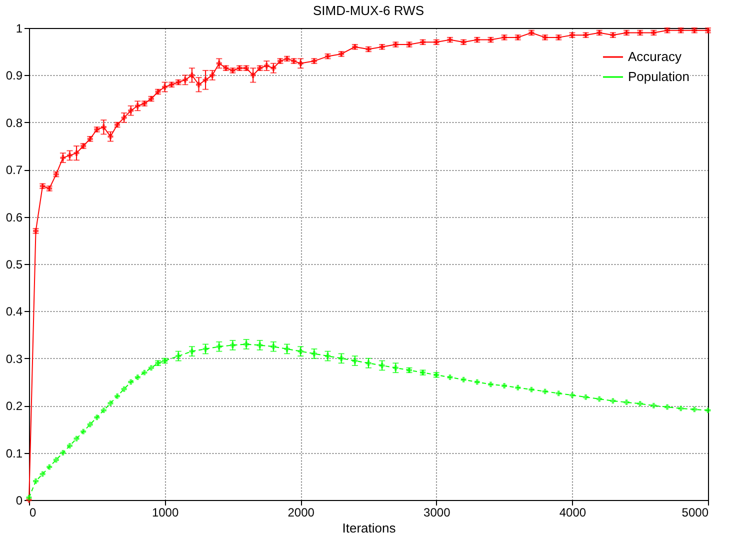  Describe the element at coordinates (572, 513) in the screenshot. I see `x-tick-label: 4000` at that location.